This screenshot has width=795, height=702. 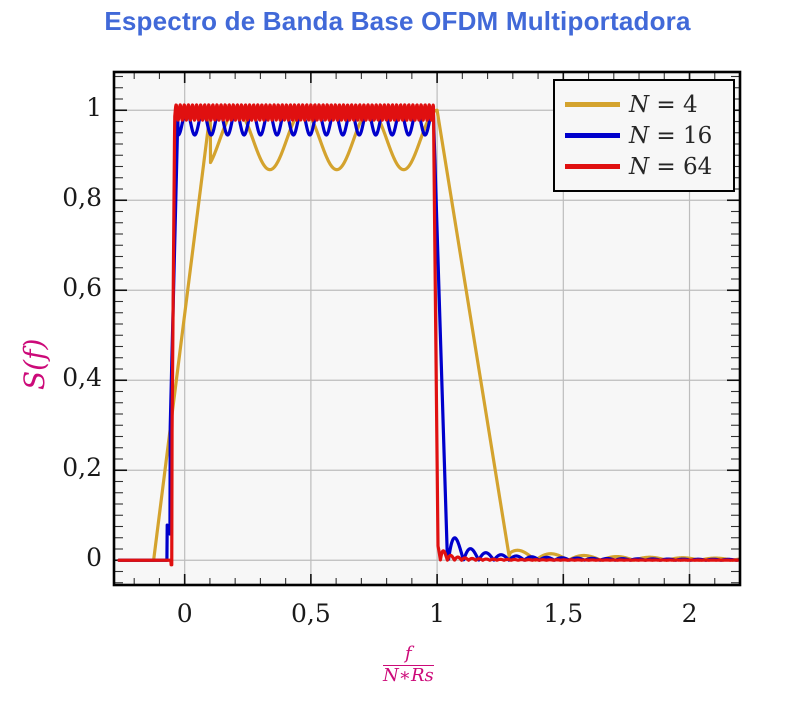 What do you see at coordinates (663, 104) in the screenshot?
I see `legend-item-label: N = 4` at bounding box center [663, 104].